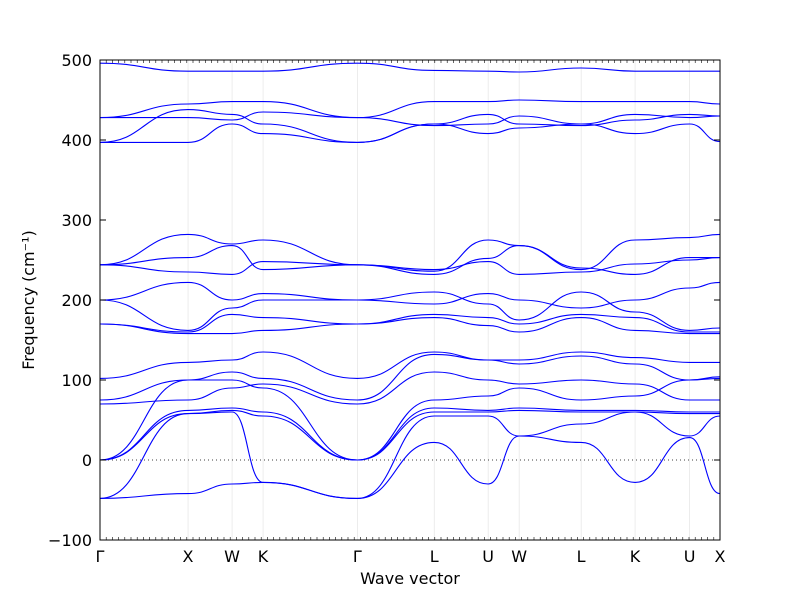 This screenshot has height=600, width=800. I want to click on y-tick-label: 200, so click(76, 300).